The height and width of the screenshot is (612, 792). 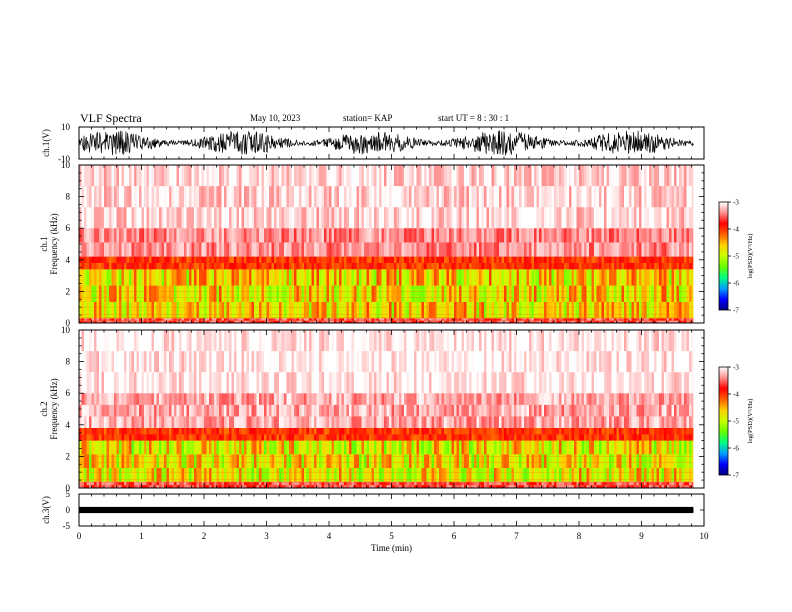 I want to click on ch1-spectrogram-ylabel-line: ch.1, so click(x=44, y=243).